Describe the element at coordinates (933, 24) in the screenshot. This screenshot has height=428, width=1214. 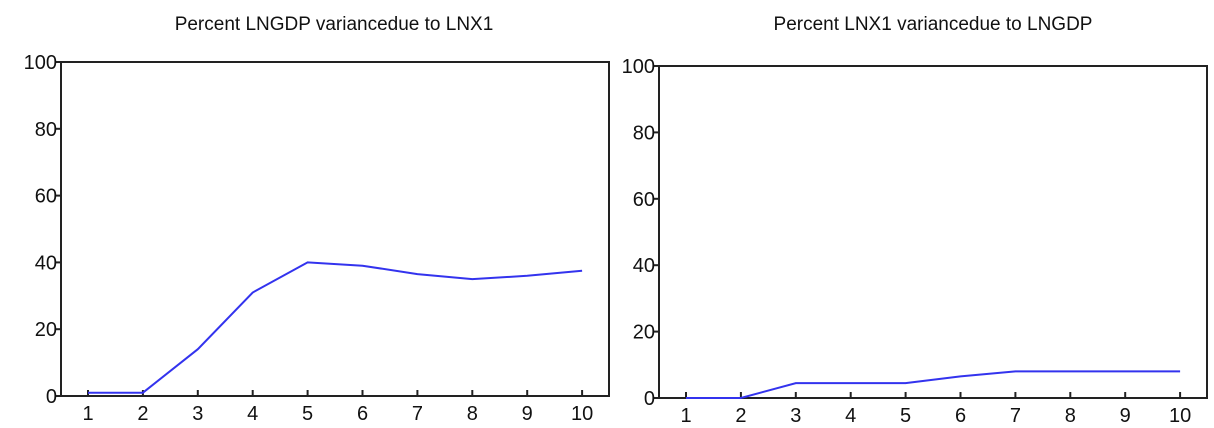
I see `chart-title: Percent LNX1 variancedue to LNGDP` at that location.